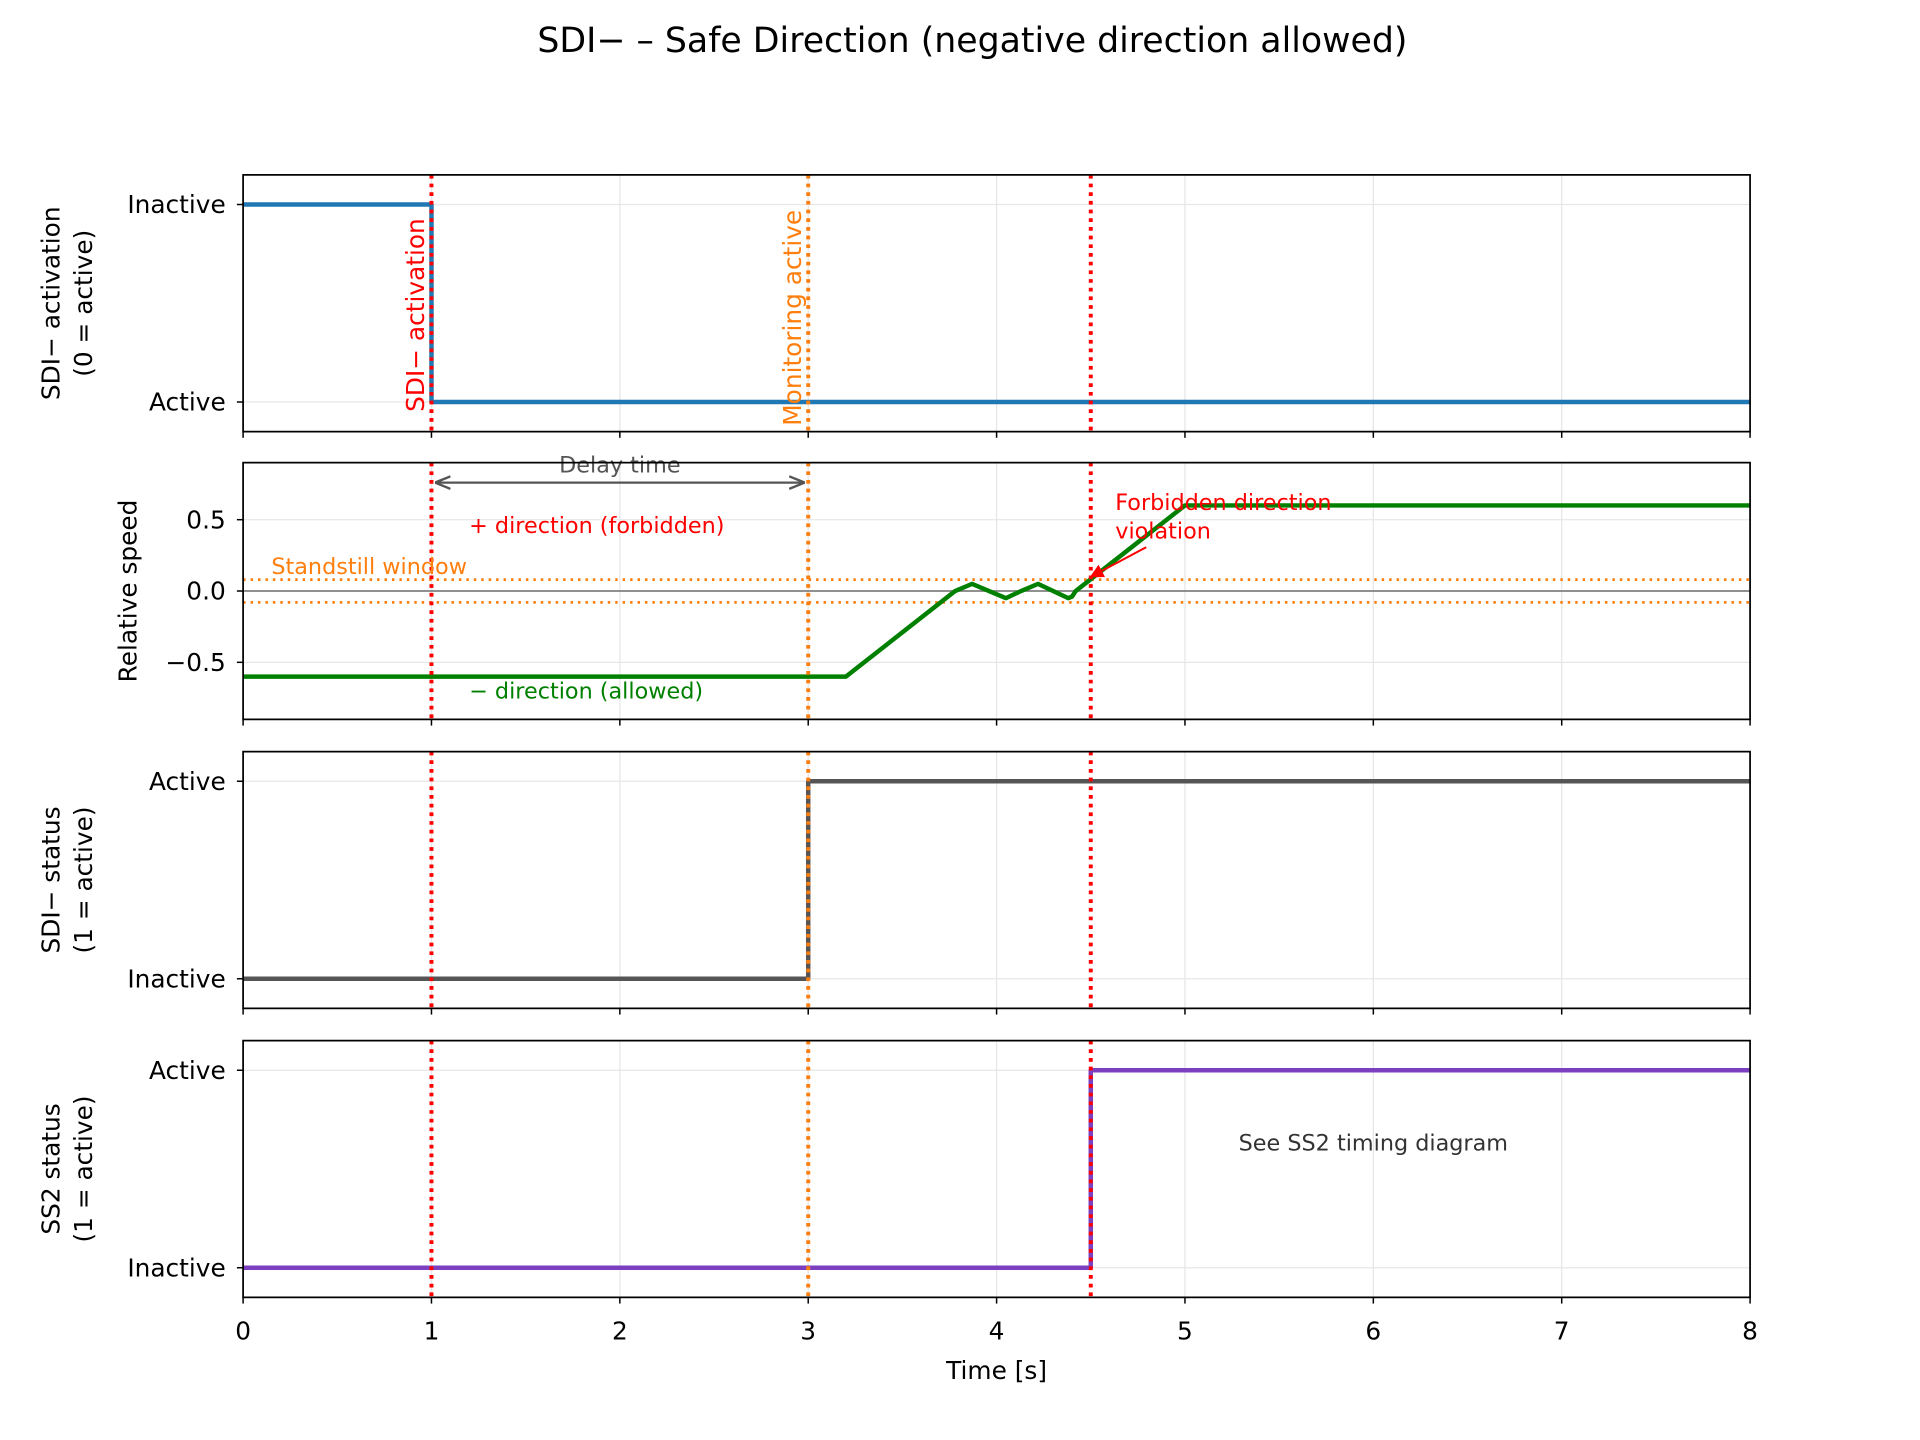 The height and width of the screenshot is (1440, 1920). What do you see at coordinates (67, 1168) in the screenshot?
I see `y-axis-label: SS2 status (1 = active)` at bounding box center [67, 1168].